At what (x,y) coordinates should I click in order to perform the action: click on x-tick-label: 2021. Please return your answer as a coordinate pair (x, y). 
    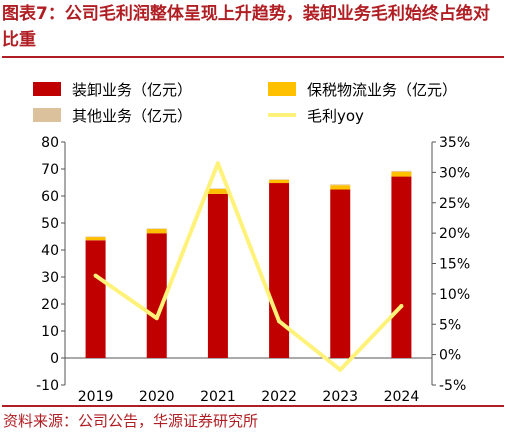
    Looking at the image, I should click on (218, 397).